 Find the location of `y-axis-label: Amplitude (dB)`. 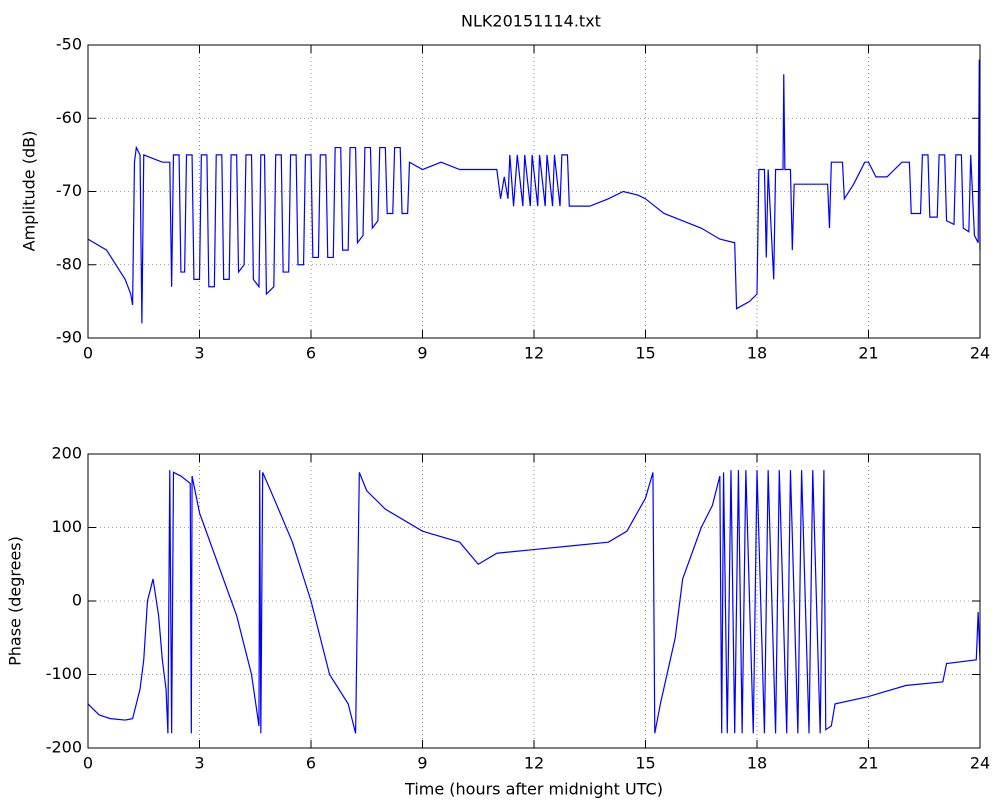

y-axis-label: Amplitude (dB) is located at coordinates (29, 191).